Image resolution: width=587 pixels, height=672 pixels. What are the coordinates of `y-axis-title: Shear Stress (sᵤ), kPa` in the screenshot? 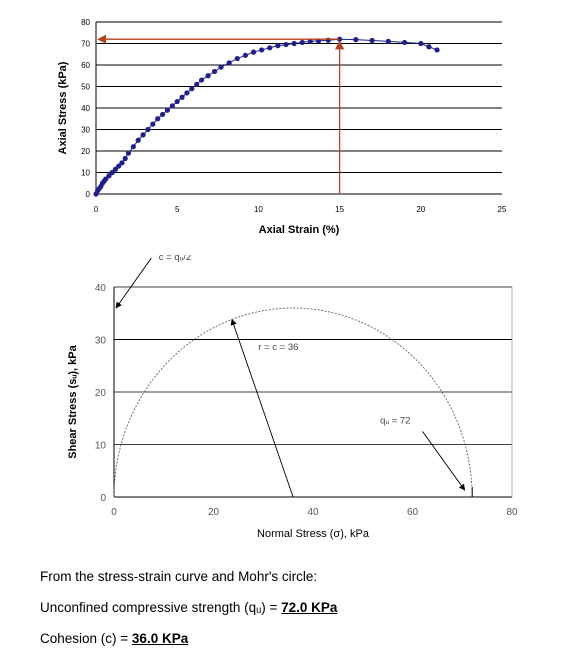 It's located at (73, 401).